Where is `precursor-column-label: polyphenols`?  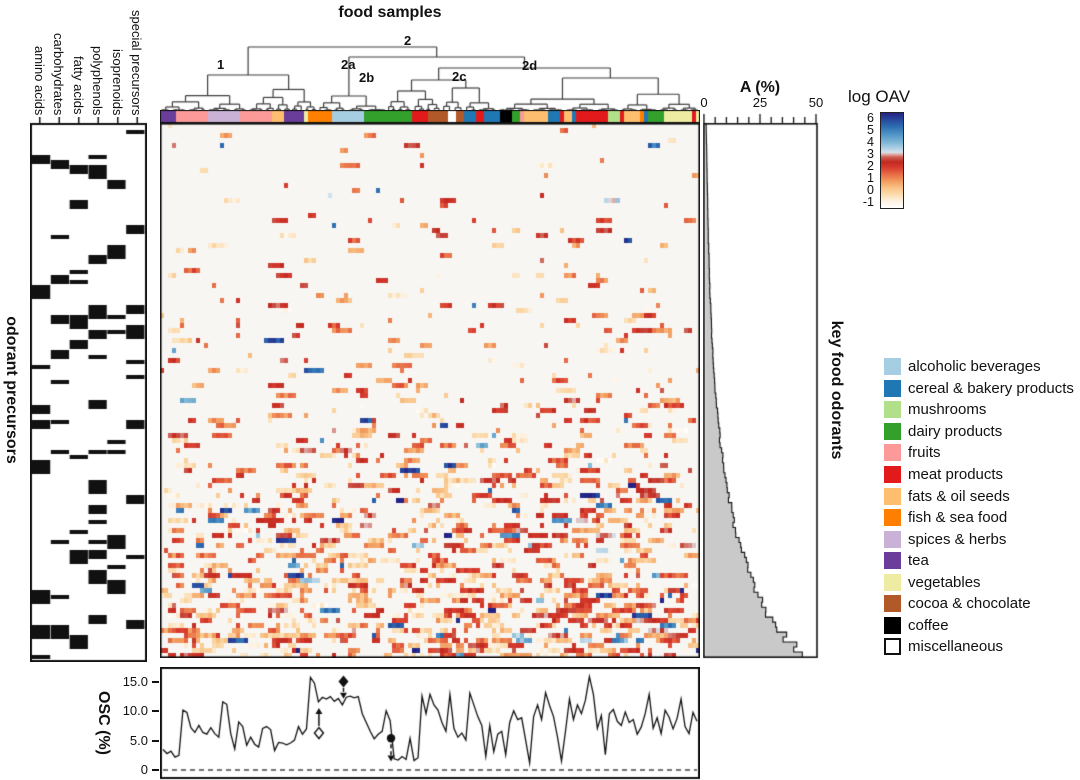 precursor-column-label: polyphenols is located at coordinates (97, 80).